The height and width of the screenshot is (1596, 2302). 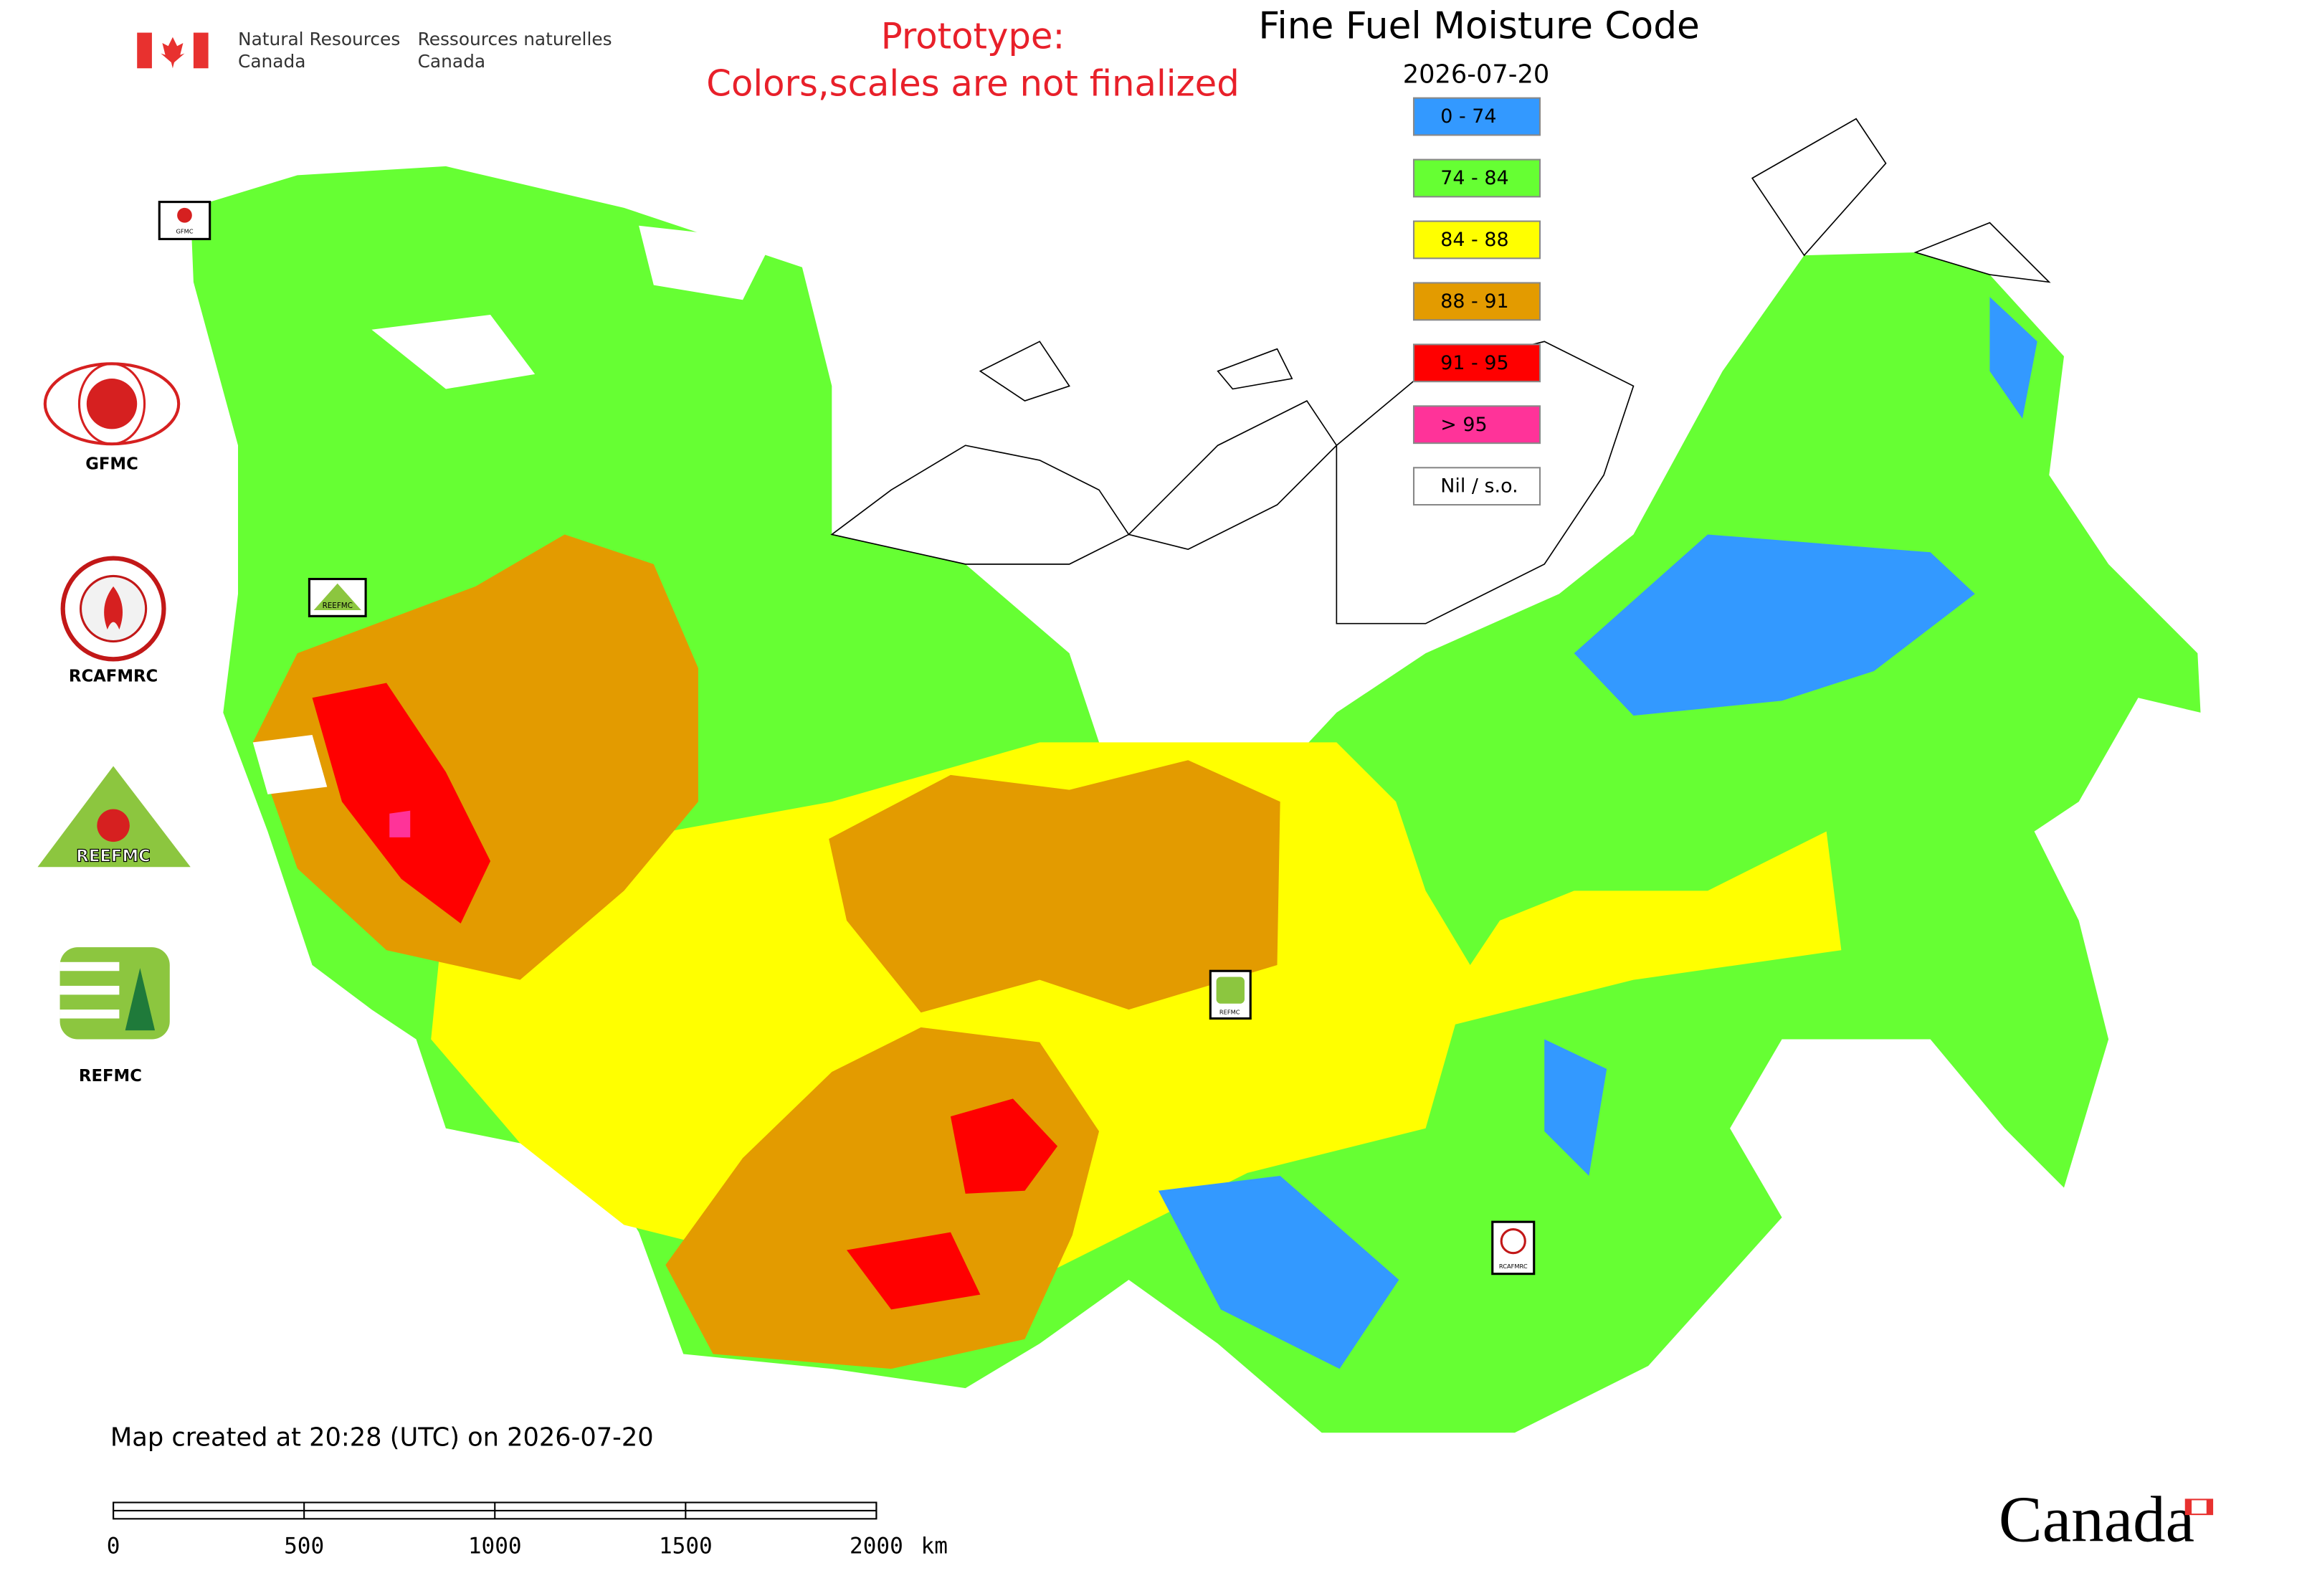 What do you see at coordinates (113, 856) in the screenshot?
I see `logo-label: REEFMC` at bounding box center [113, 856].